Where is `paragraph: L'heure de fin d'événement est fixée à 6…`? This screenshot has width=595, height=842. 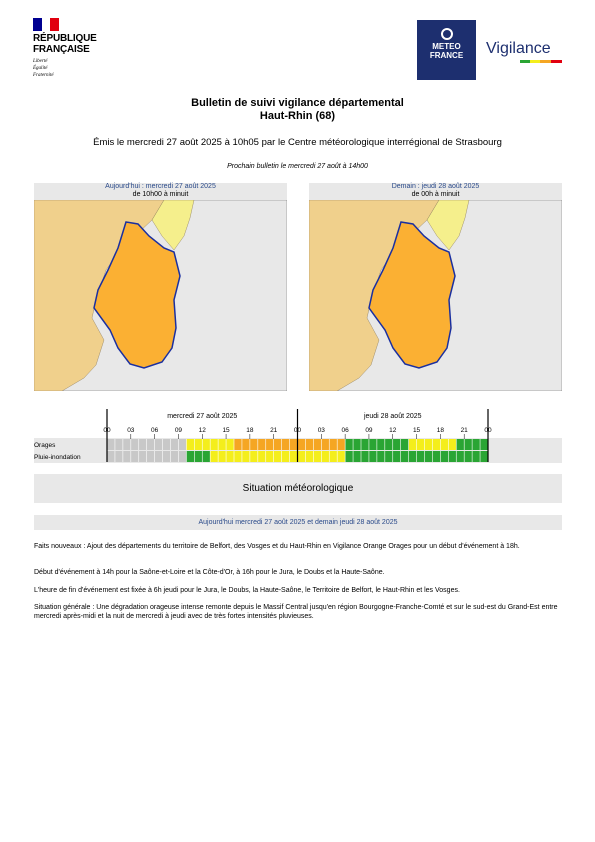
paragraph: L'heure de fin d'événement est fixée à 6… is located at coordinates (247, 590).